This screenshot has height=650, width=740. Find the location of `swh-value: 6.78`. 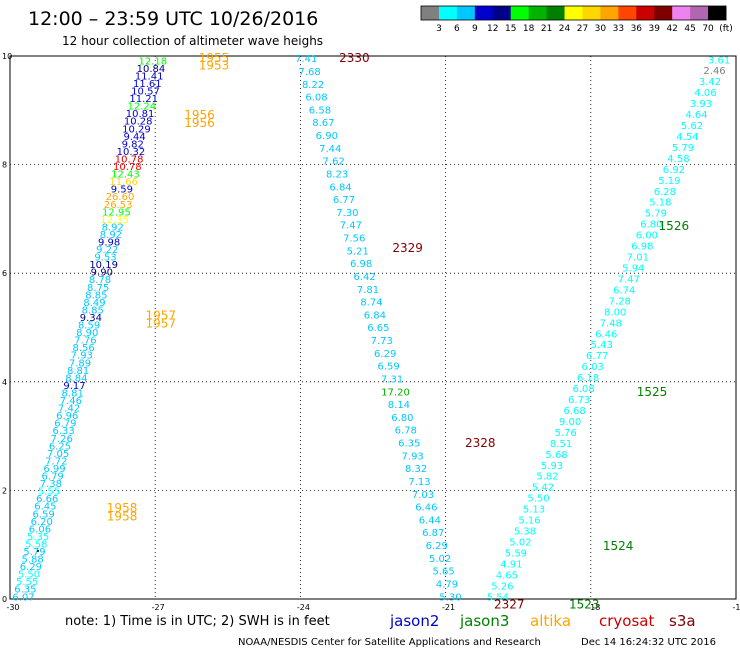

swh-value: 6.78 is located at coordinates (406, 431).